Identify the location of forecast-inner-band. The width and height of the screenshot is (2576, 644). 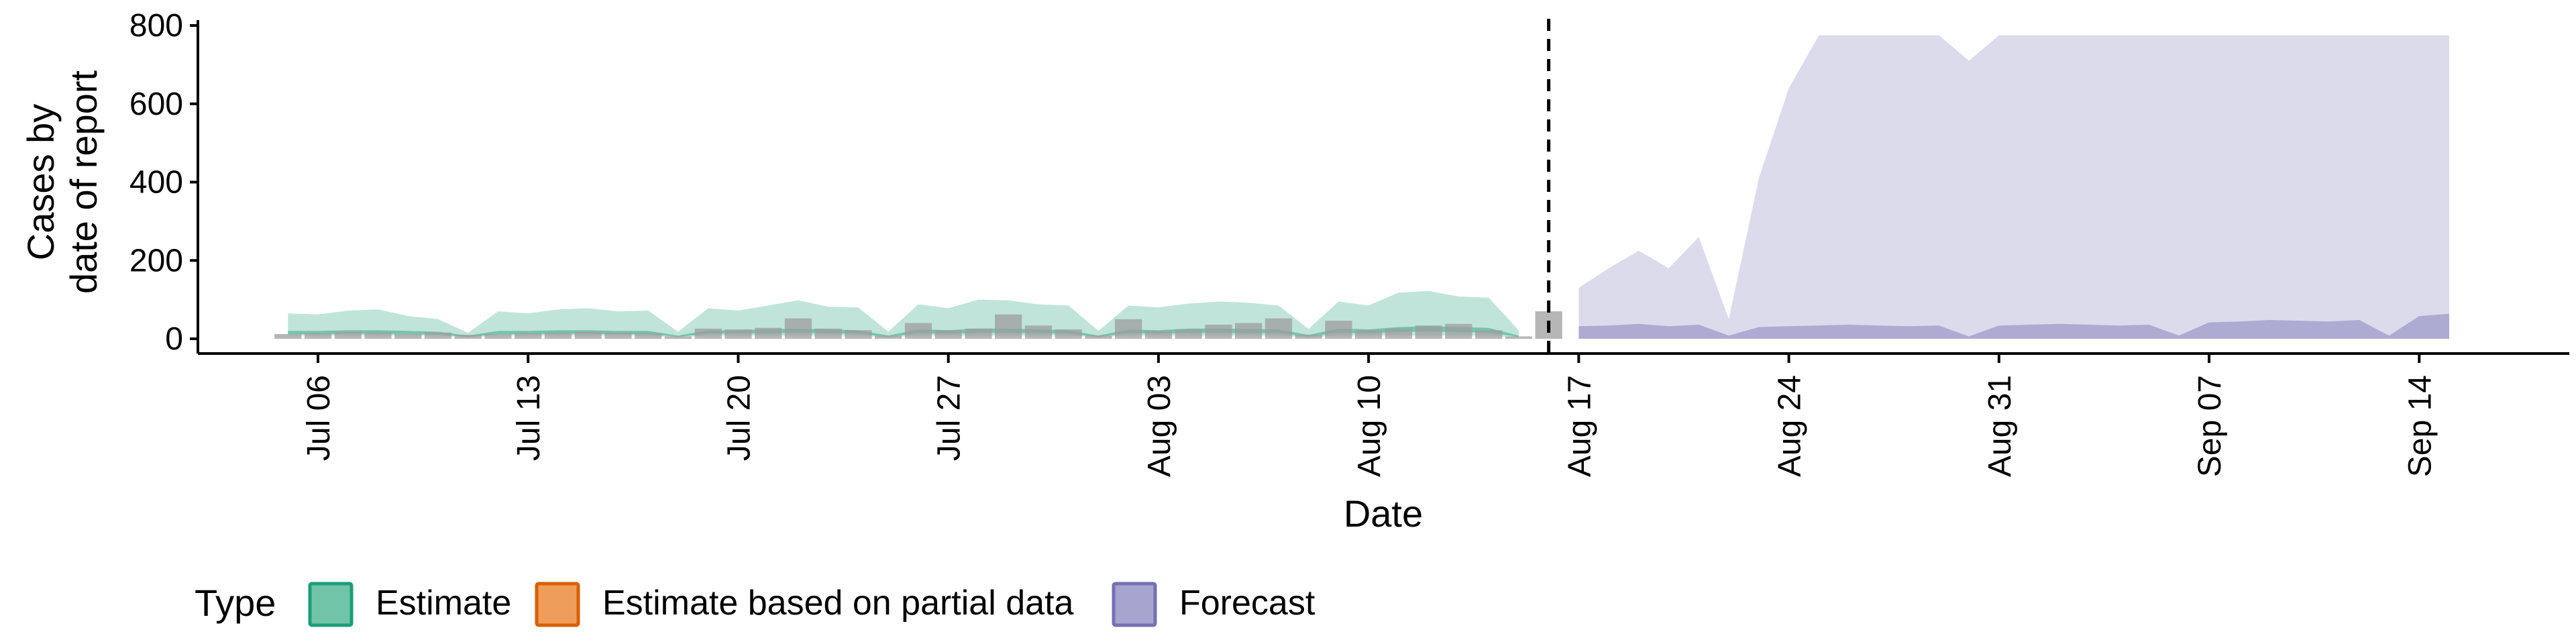
(2013, 326).